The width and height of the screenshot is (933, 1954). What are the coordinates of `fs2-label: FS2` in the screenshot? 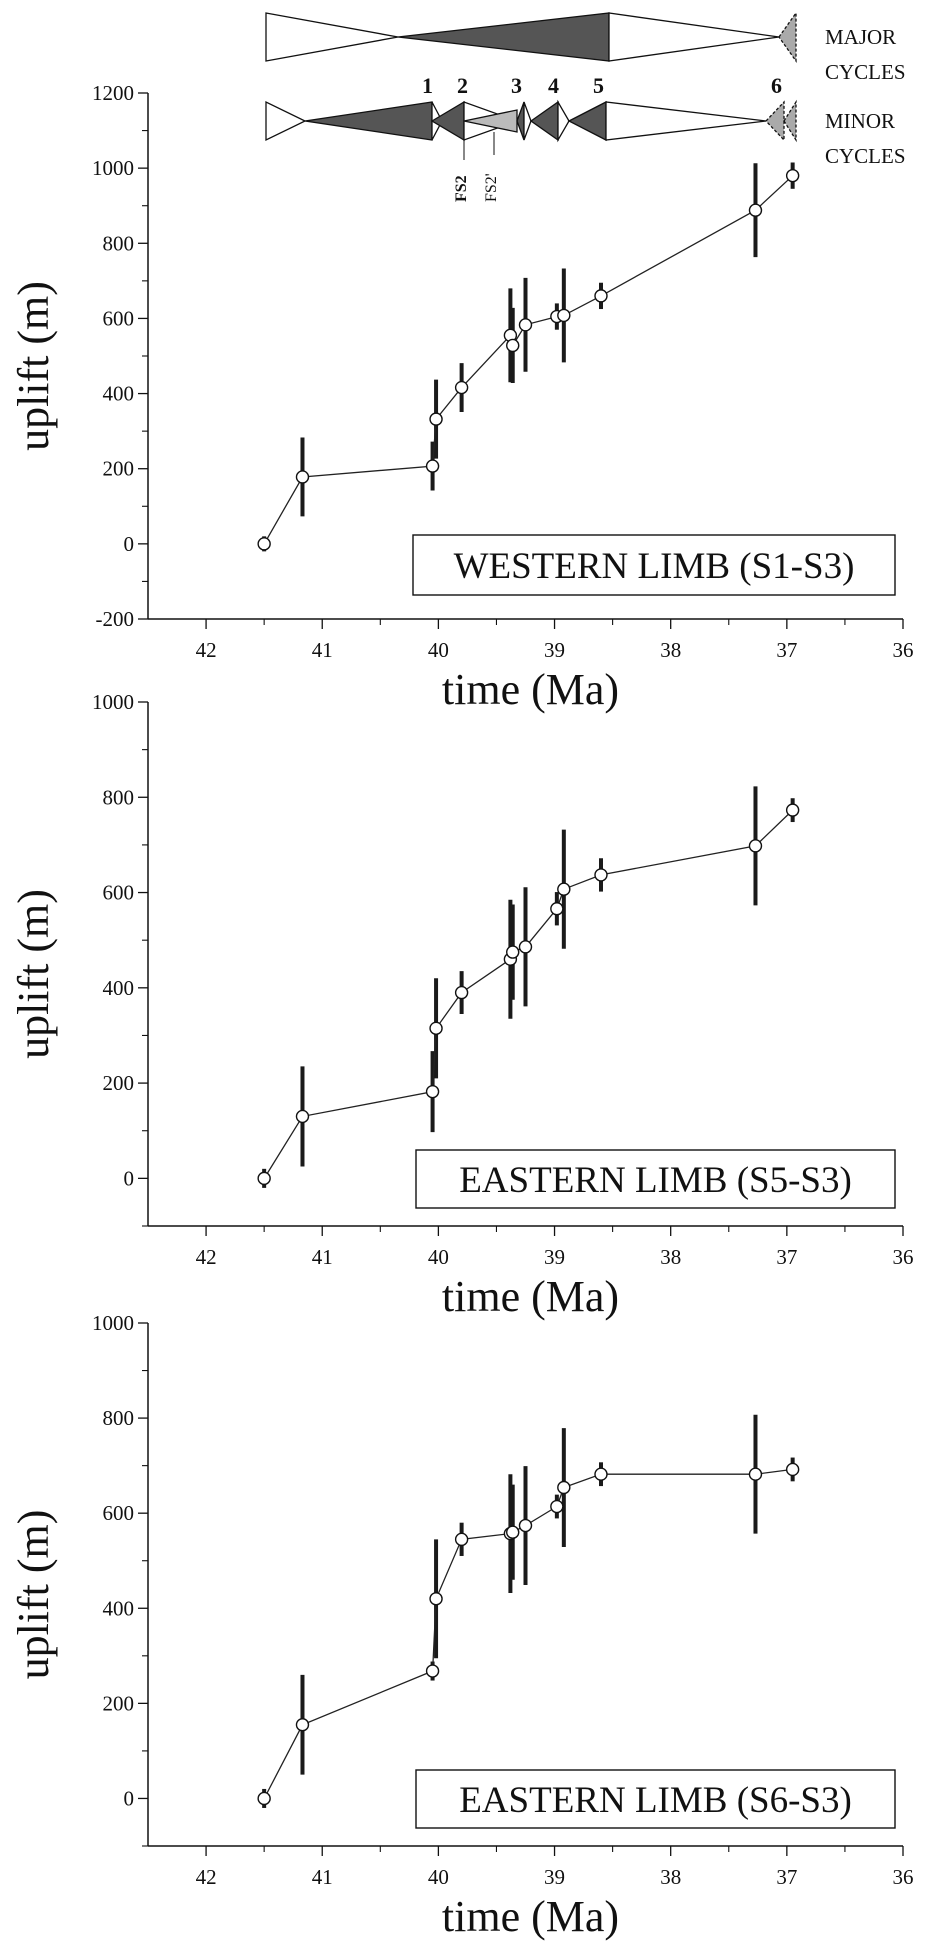 It's located at (461, 188).